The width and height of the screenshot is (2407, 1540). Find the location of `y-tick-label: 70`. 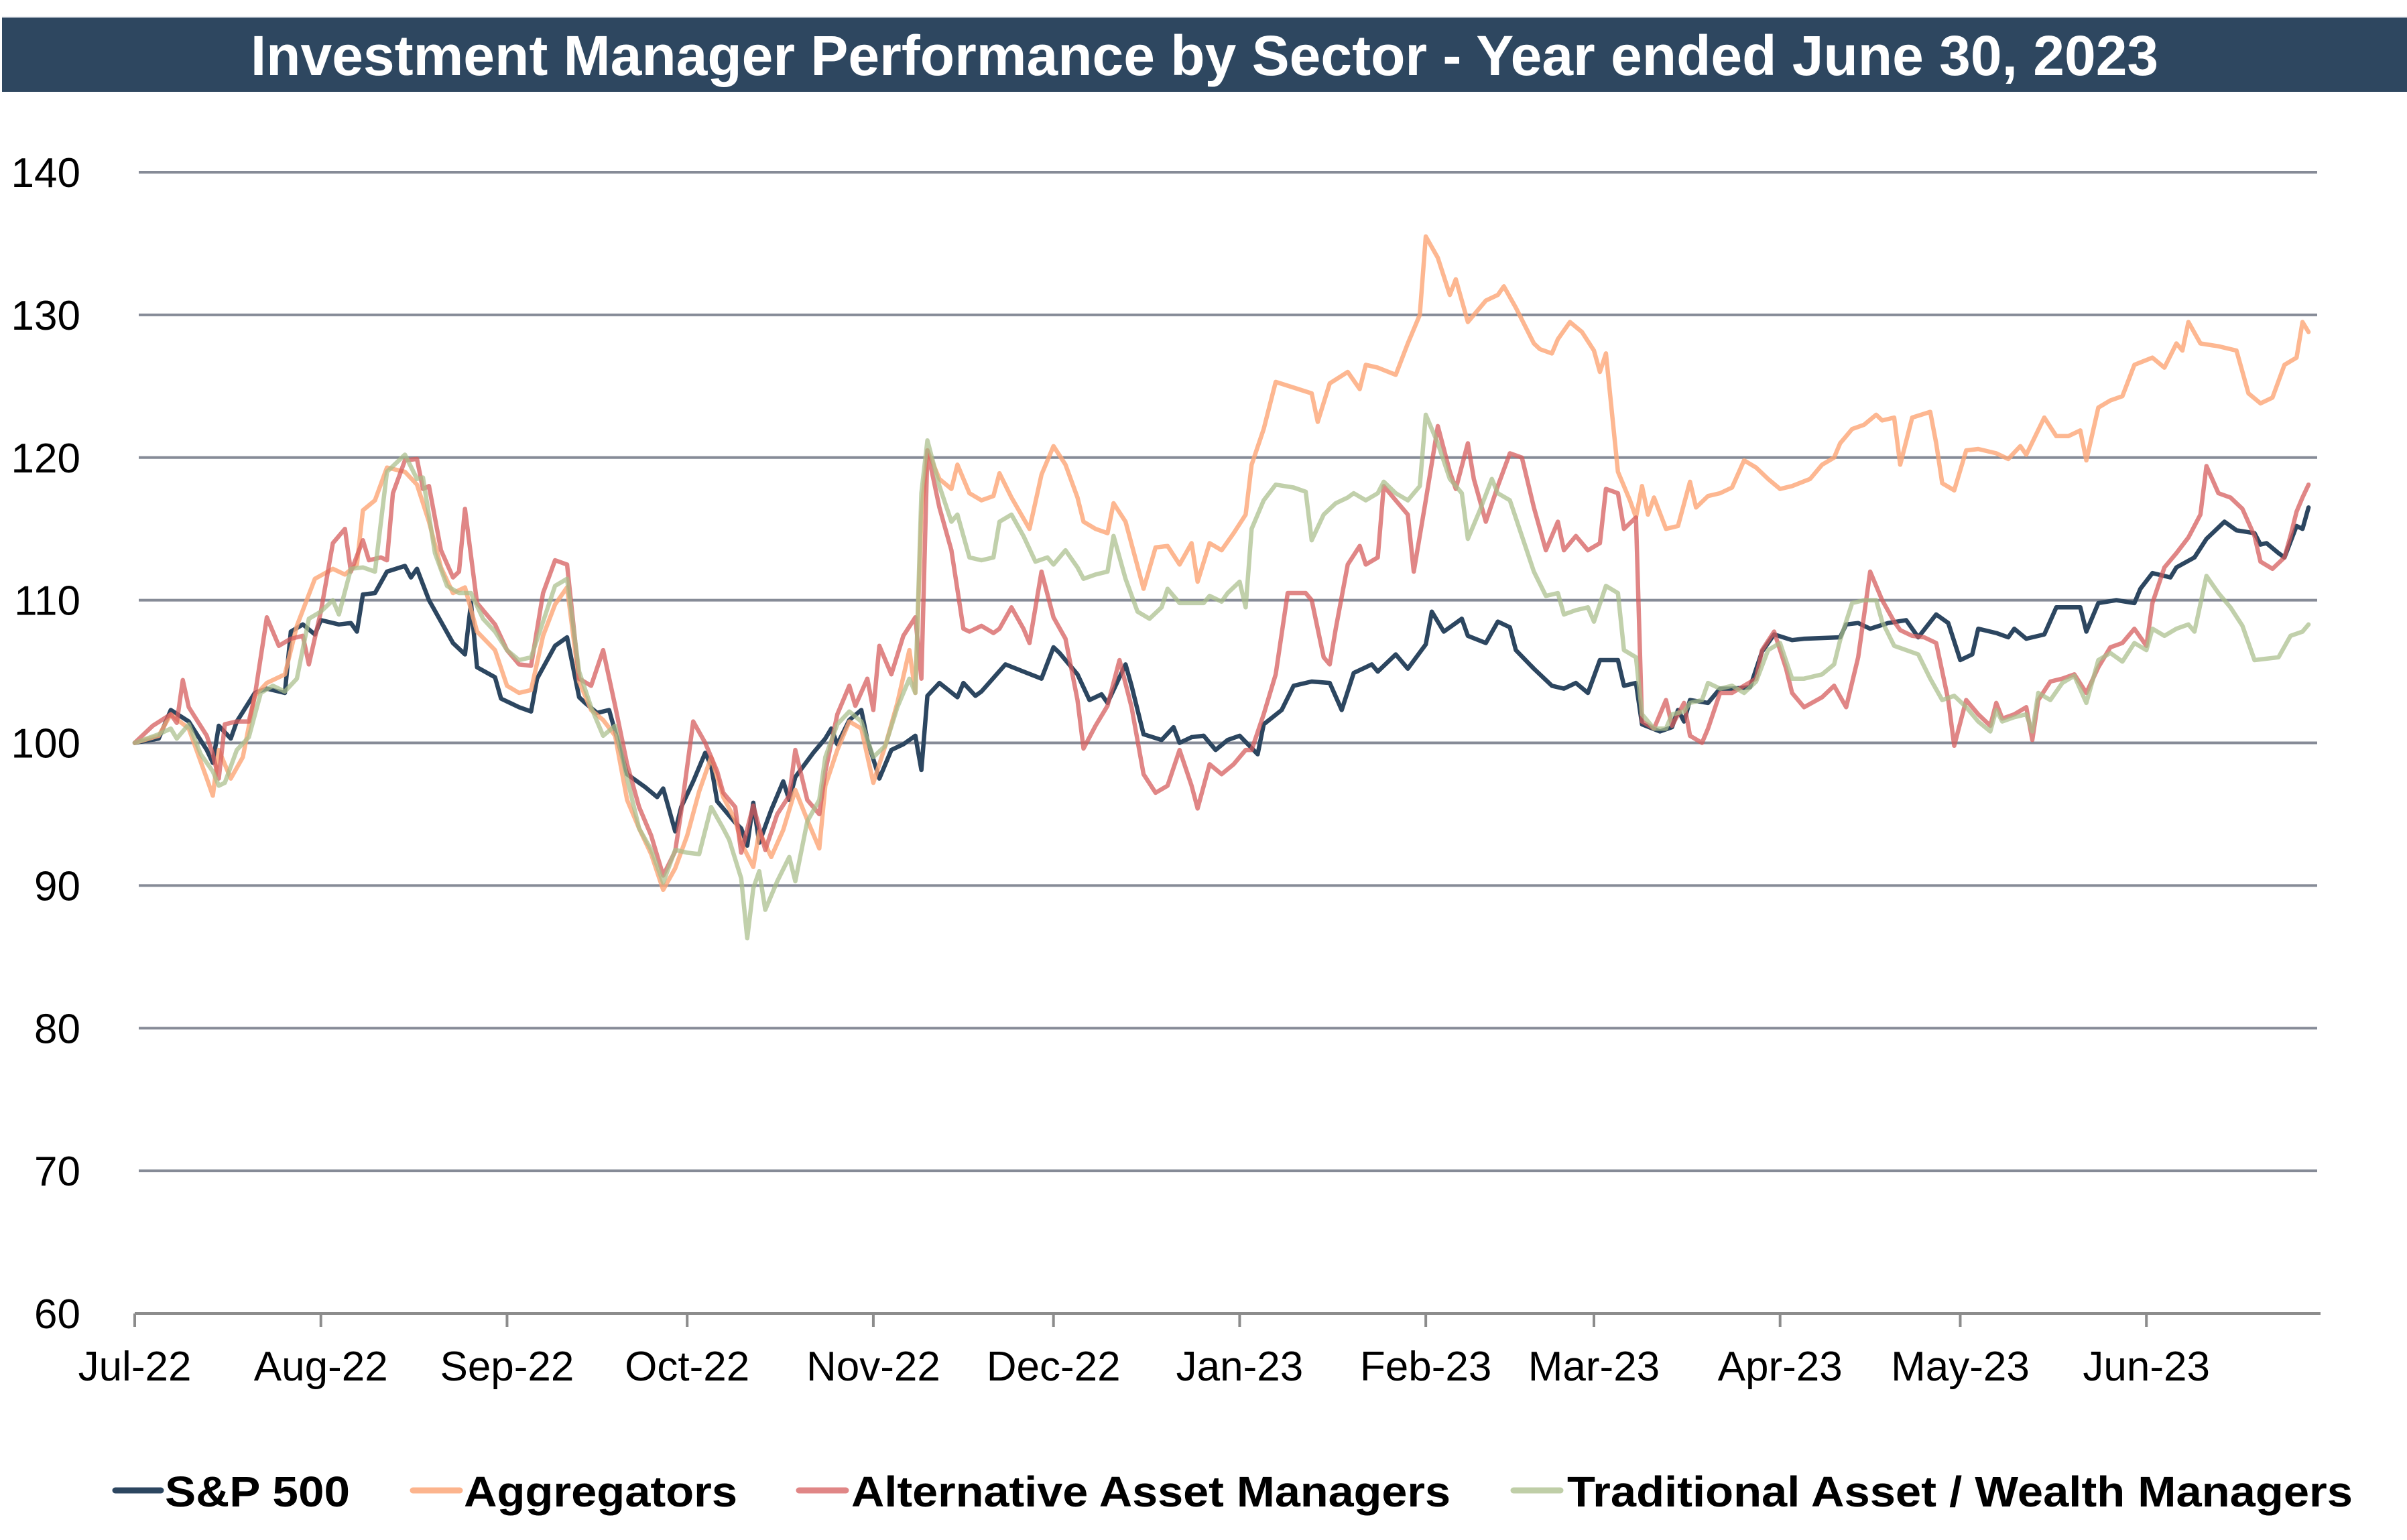

y-tick-label: 70 is located at coordinates (57, 1172).